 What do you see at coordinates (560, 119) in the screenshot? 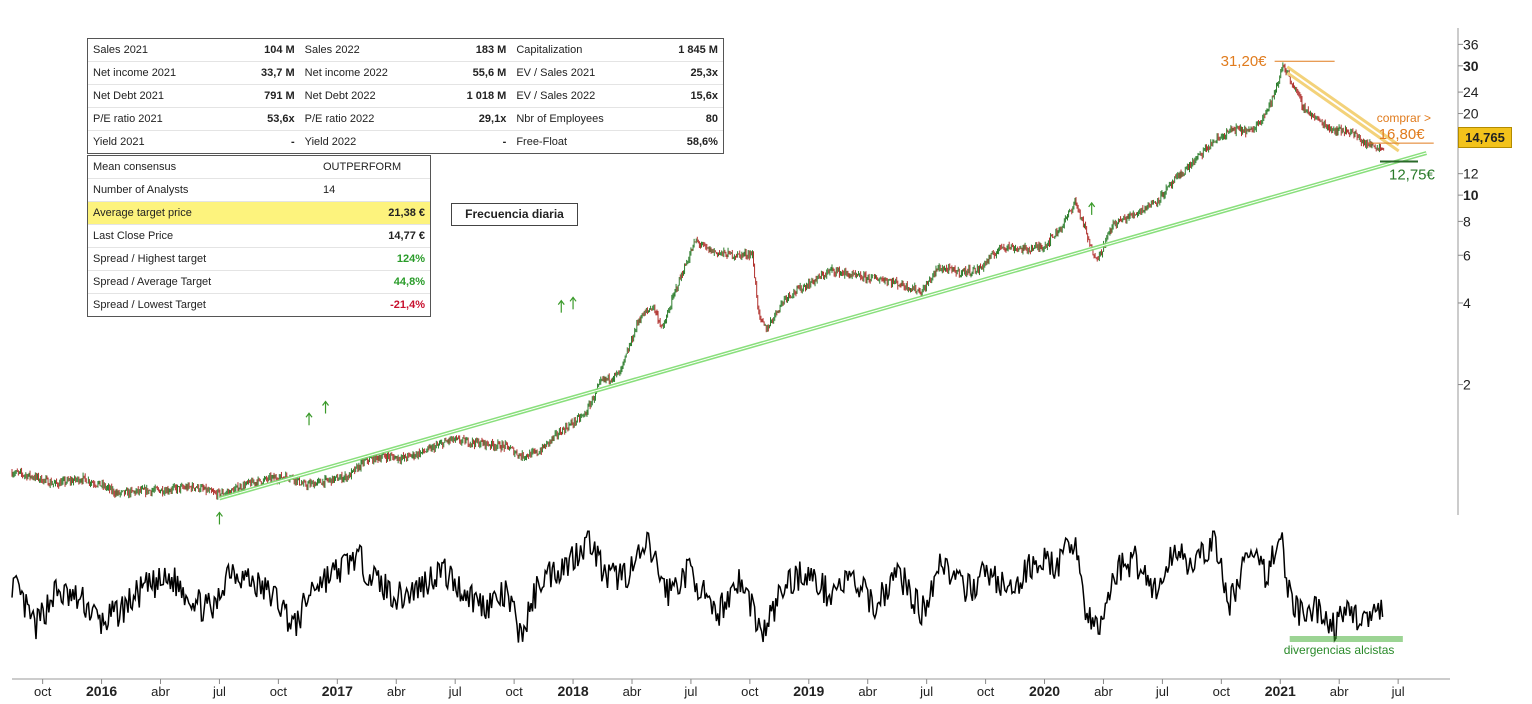
I see `fundamentals-key: Nbr of Employees` at bounding box center [560, 119].